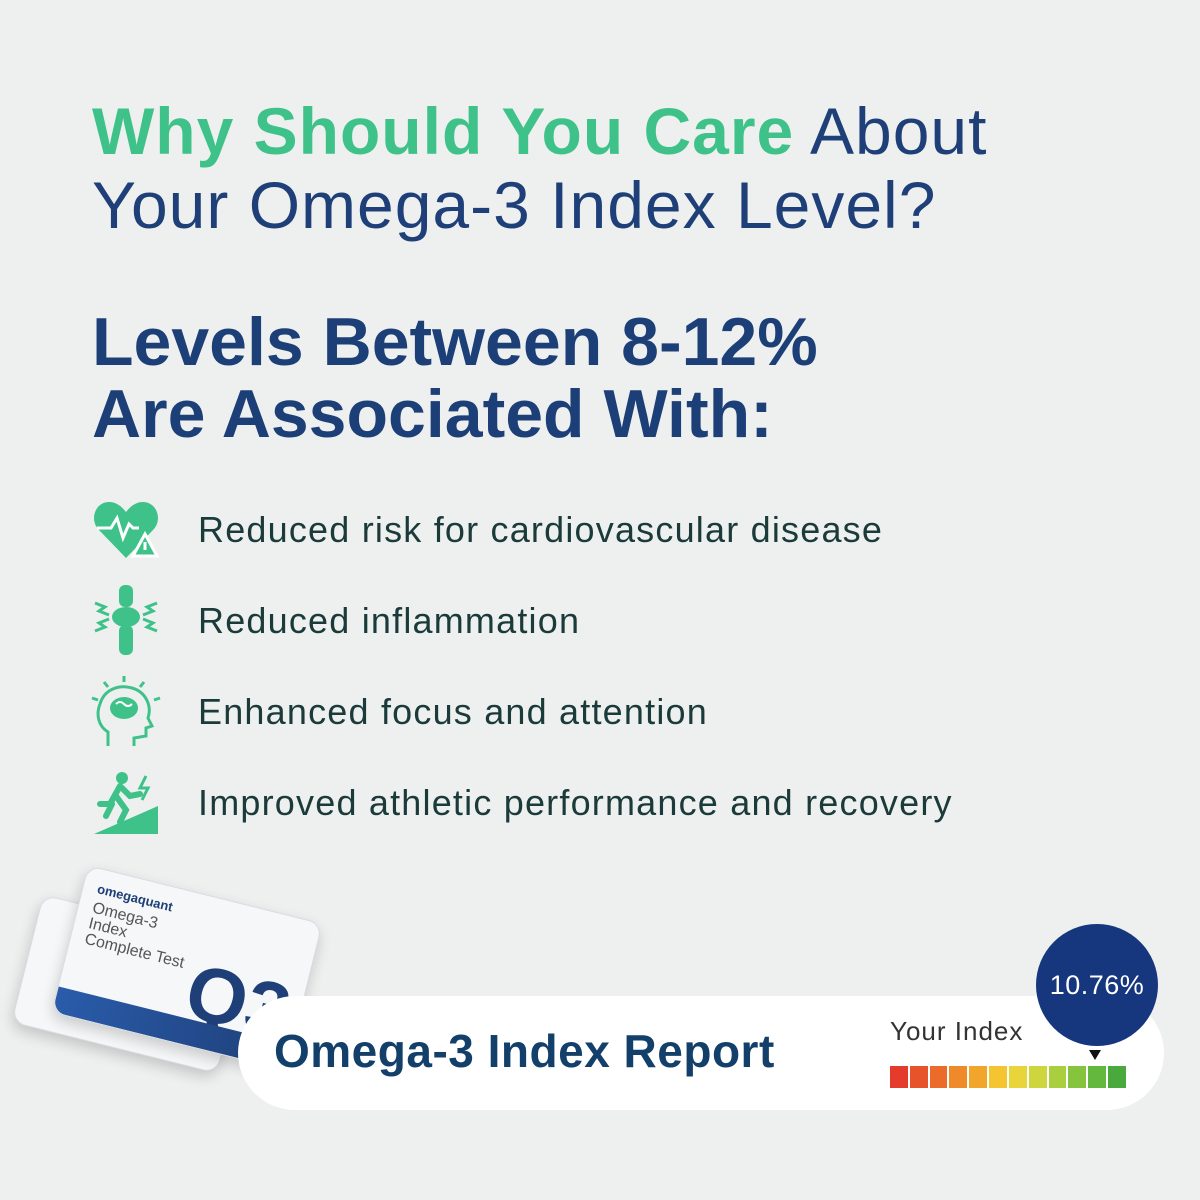 The height and width of the screenshot is (1200, 1200). I want to click on headline-accent: Why Should You Care, so click(443, 131).